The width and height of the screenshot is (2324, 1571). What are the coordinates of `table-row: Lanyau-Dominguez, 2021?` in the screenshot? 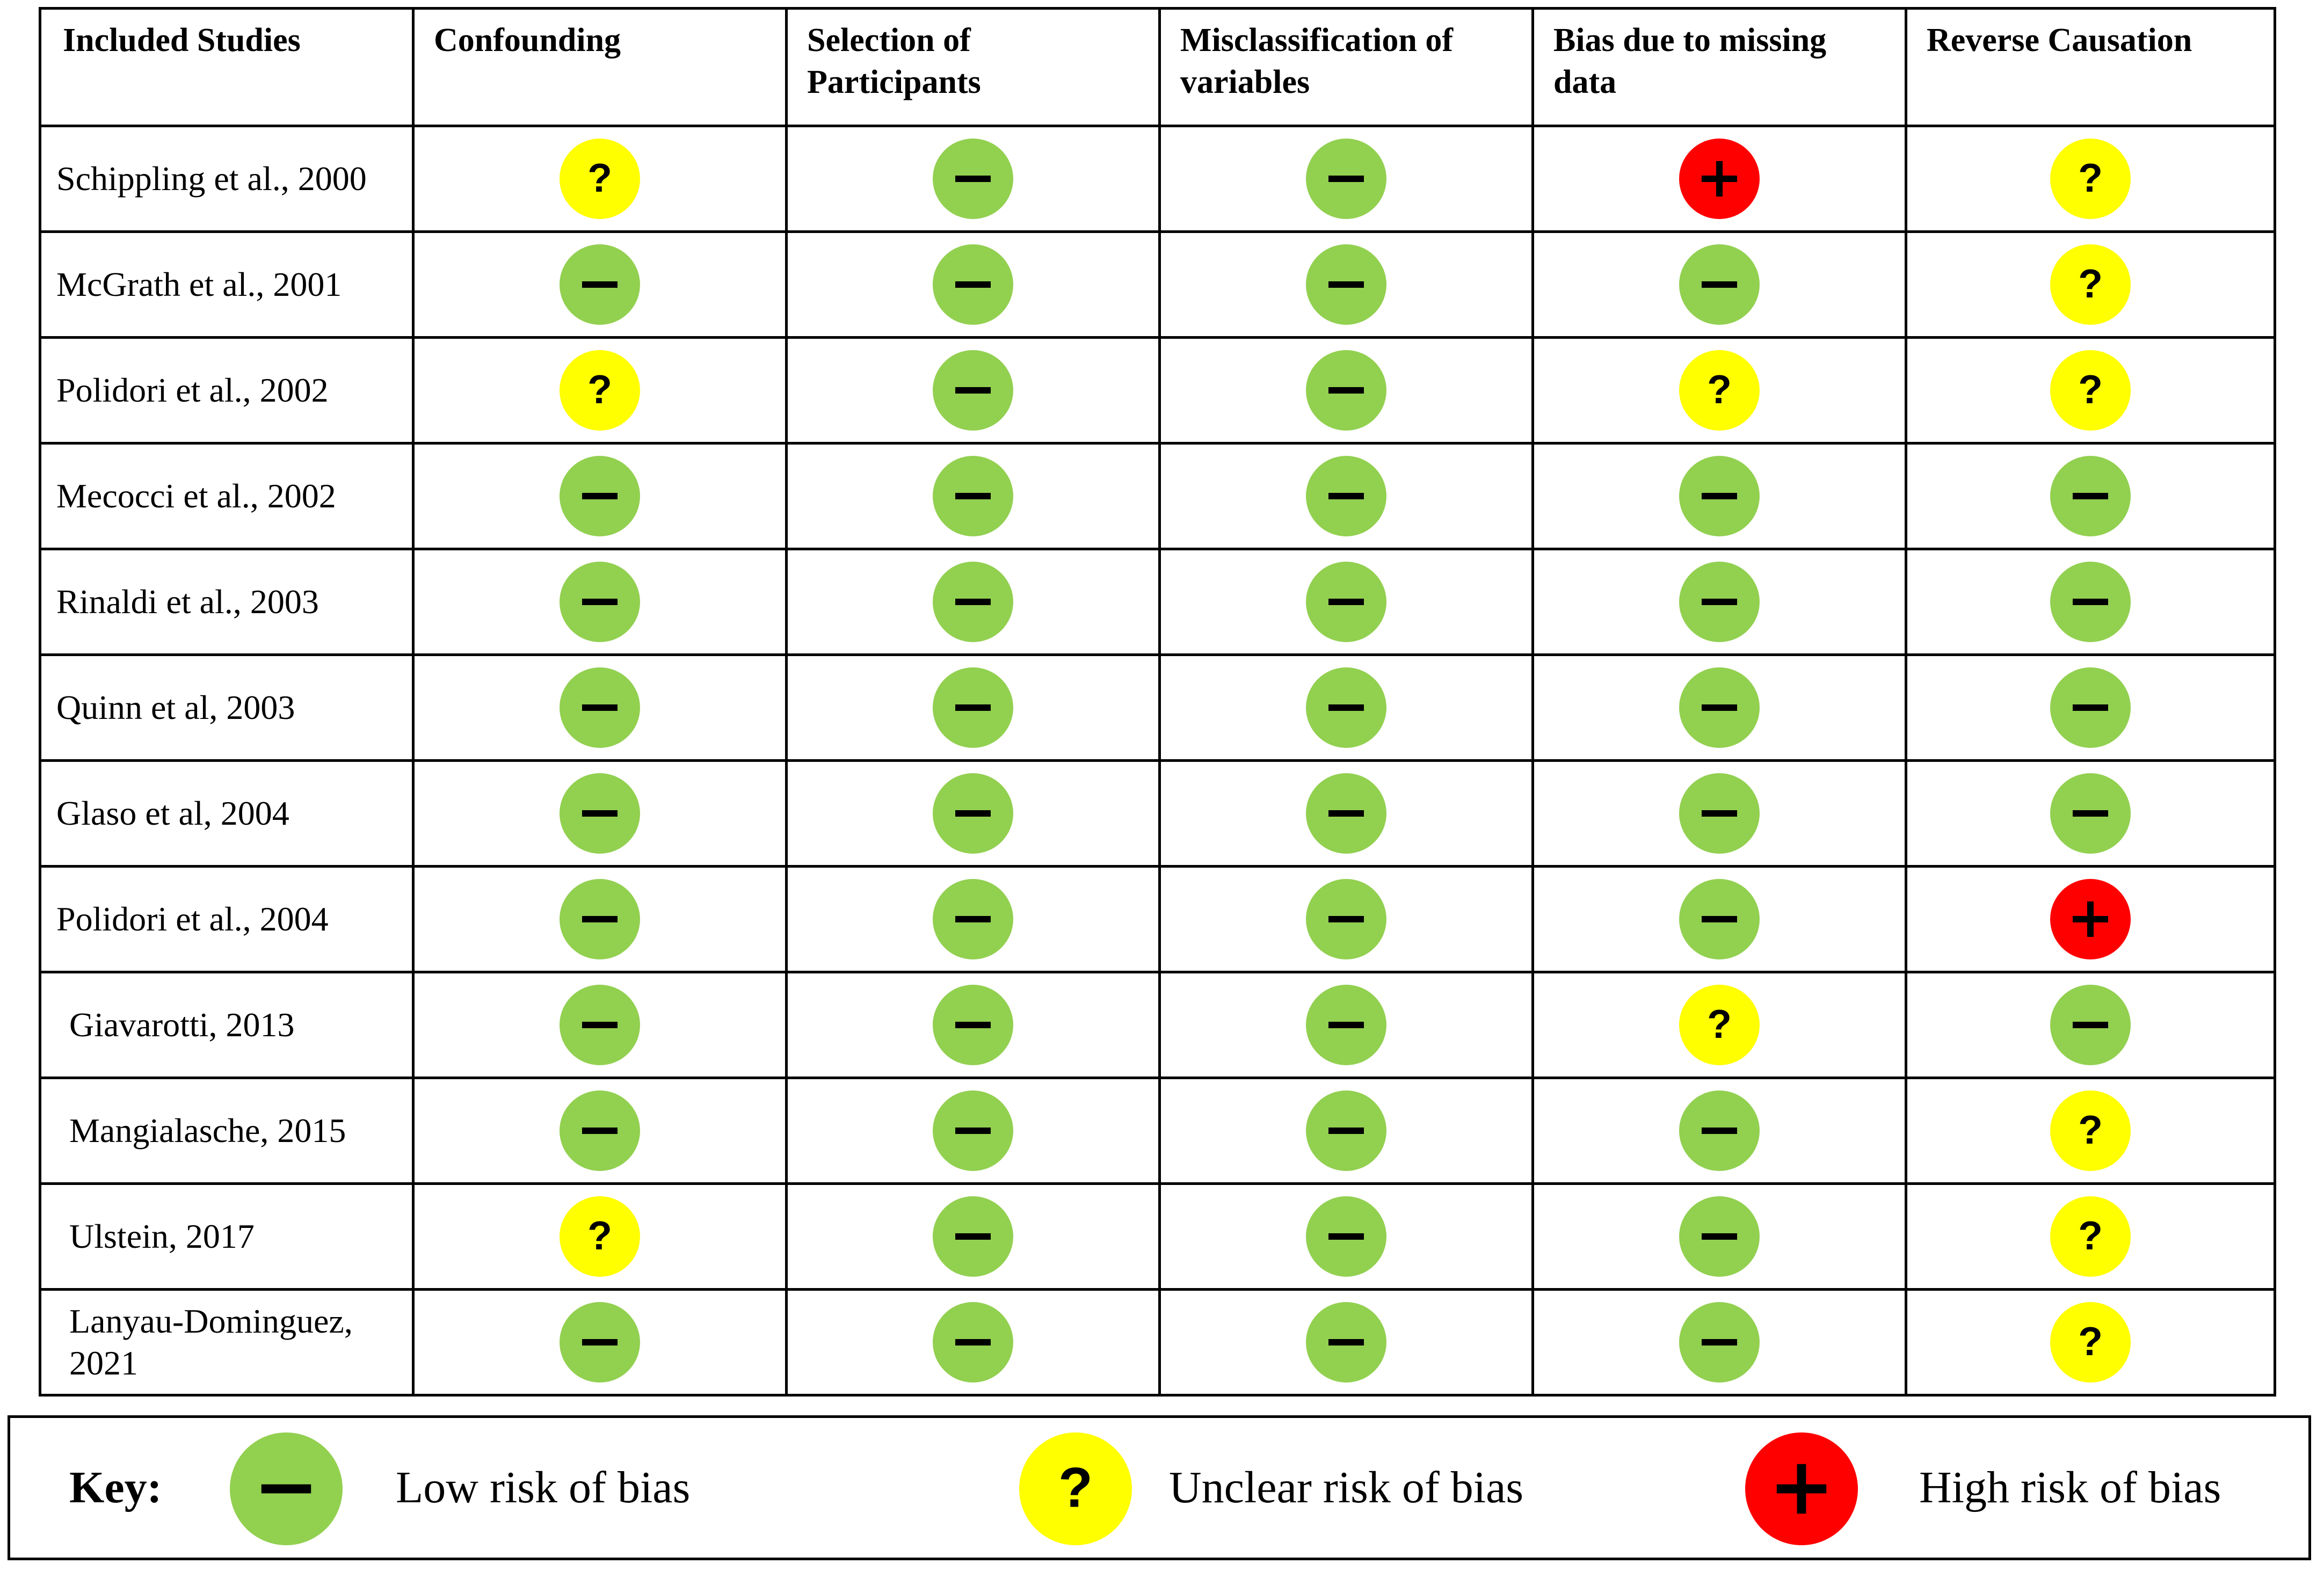 It's located at (1157, 1342).